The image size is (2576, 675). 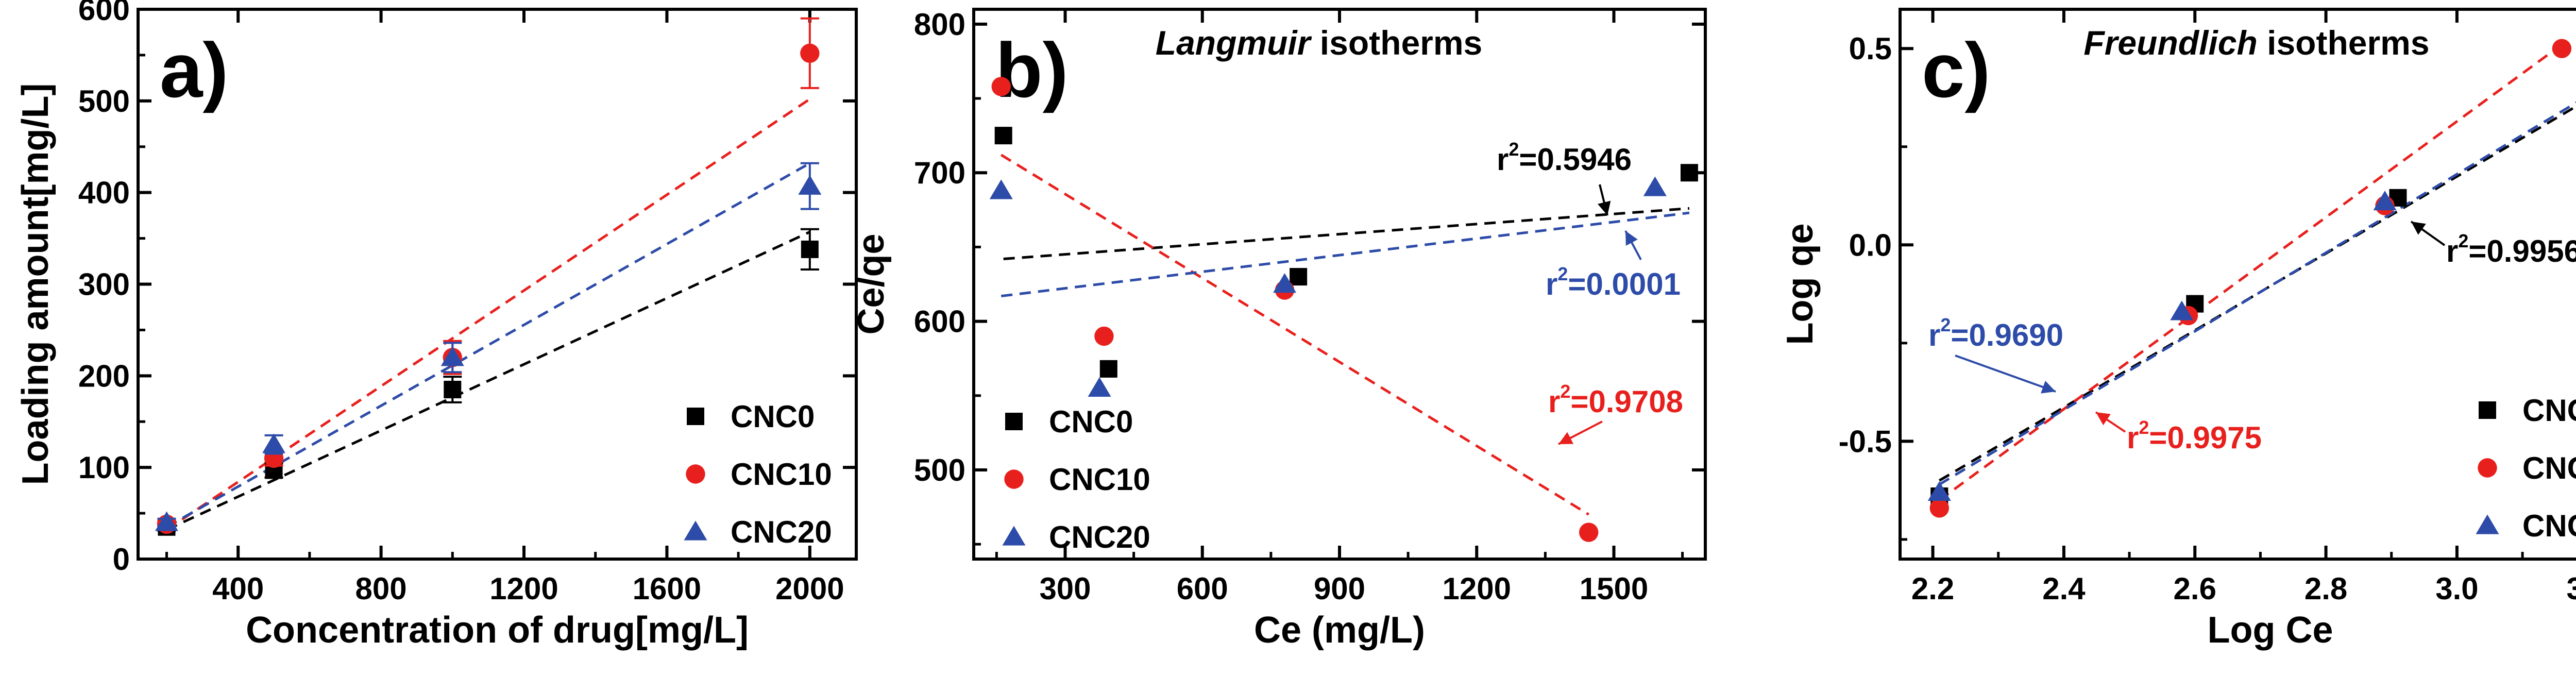 What do you see at coordinates (1995, 333) in the screenshot?
I see `r2-label: r2=0.9690` at bounding box center [1995, 333].